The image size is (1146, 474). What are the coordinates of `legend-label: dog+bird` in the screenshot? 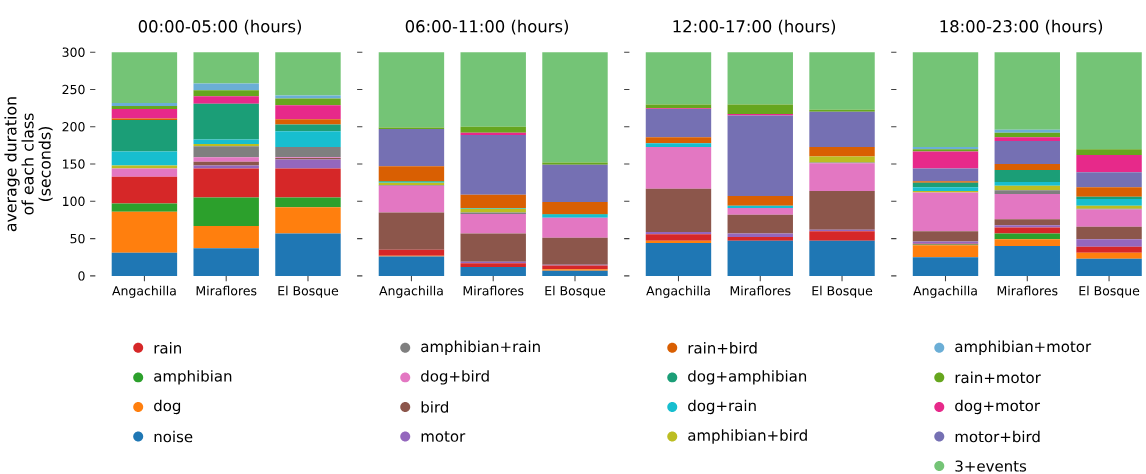 It's located at (455, 377).